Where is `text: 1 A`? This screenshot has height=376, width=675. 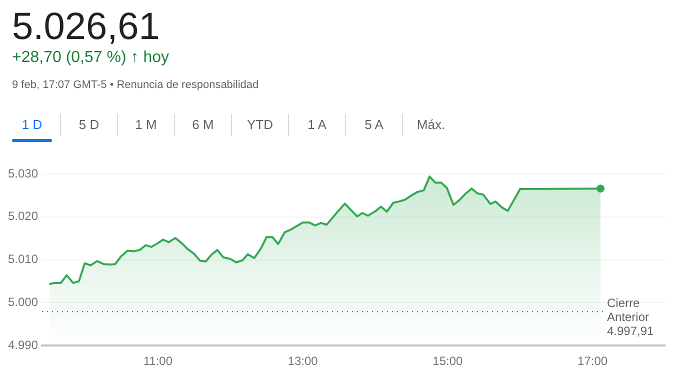
text: 1 A is located at coordinates (317, 125).